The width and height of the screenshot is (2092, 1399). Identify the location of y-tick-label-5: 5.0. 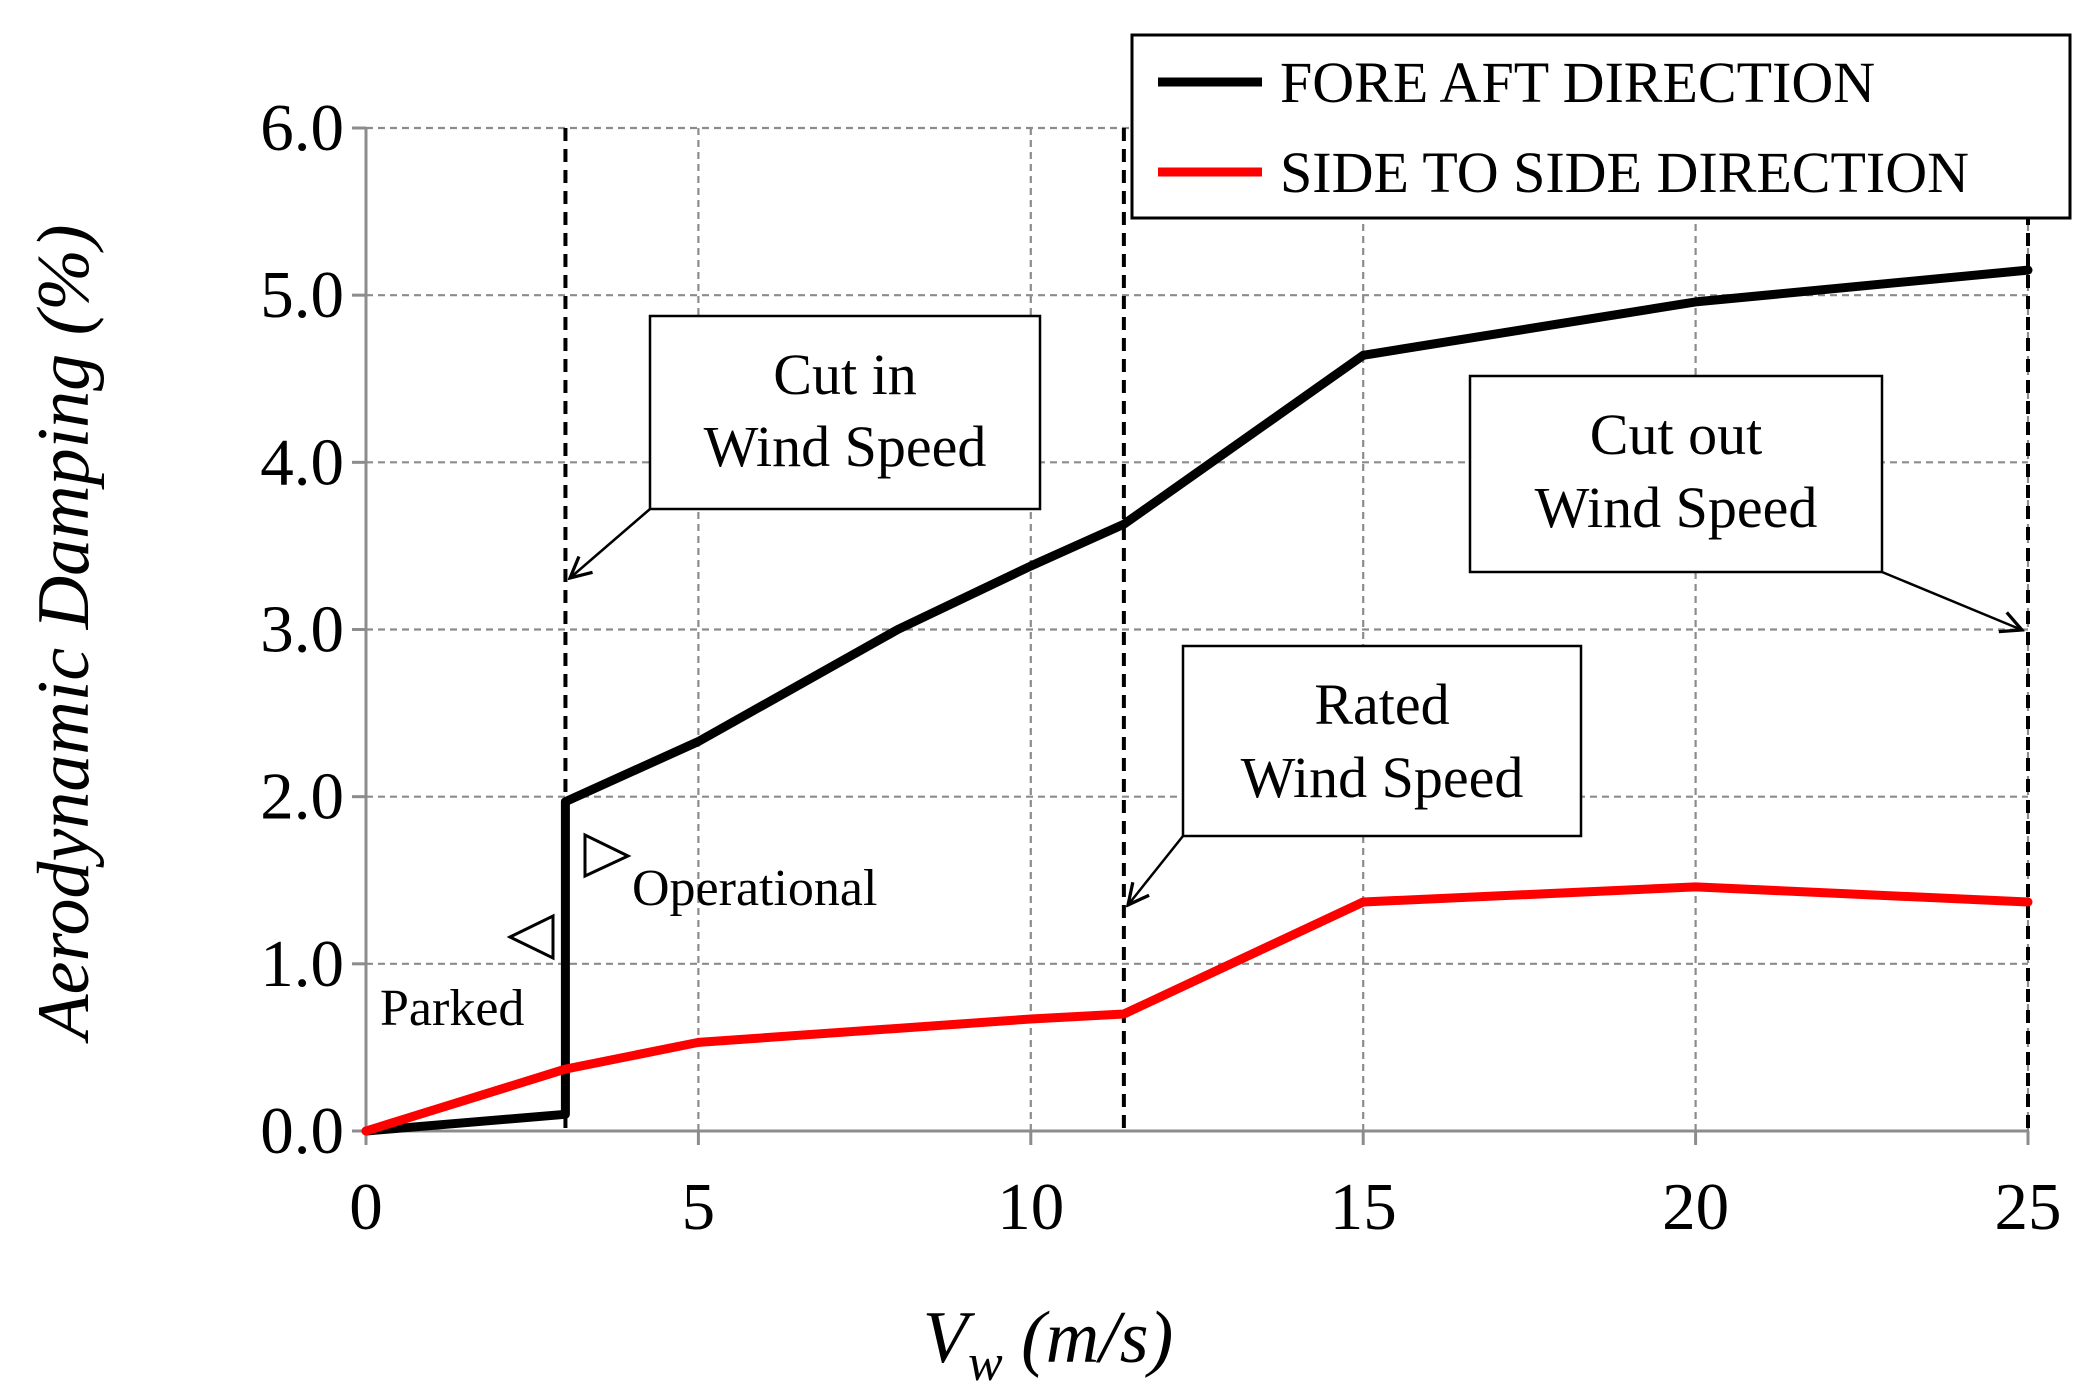
(302, 295).